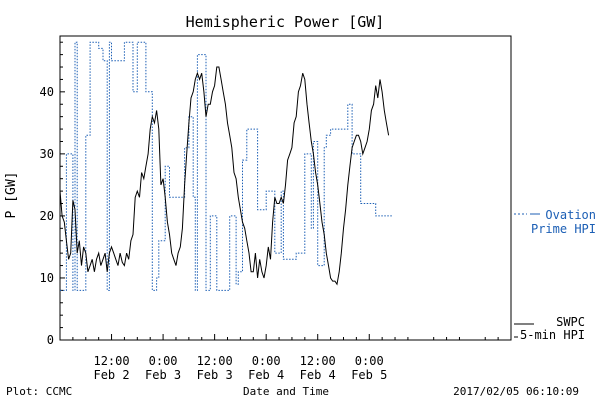 This screenshot has height=400, width=600. I want to click on y-tick-label: 0, so click(50, 340).